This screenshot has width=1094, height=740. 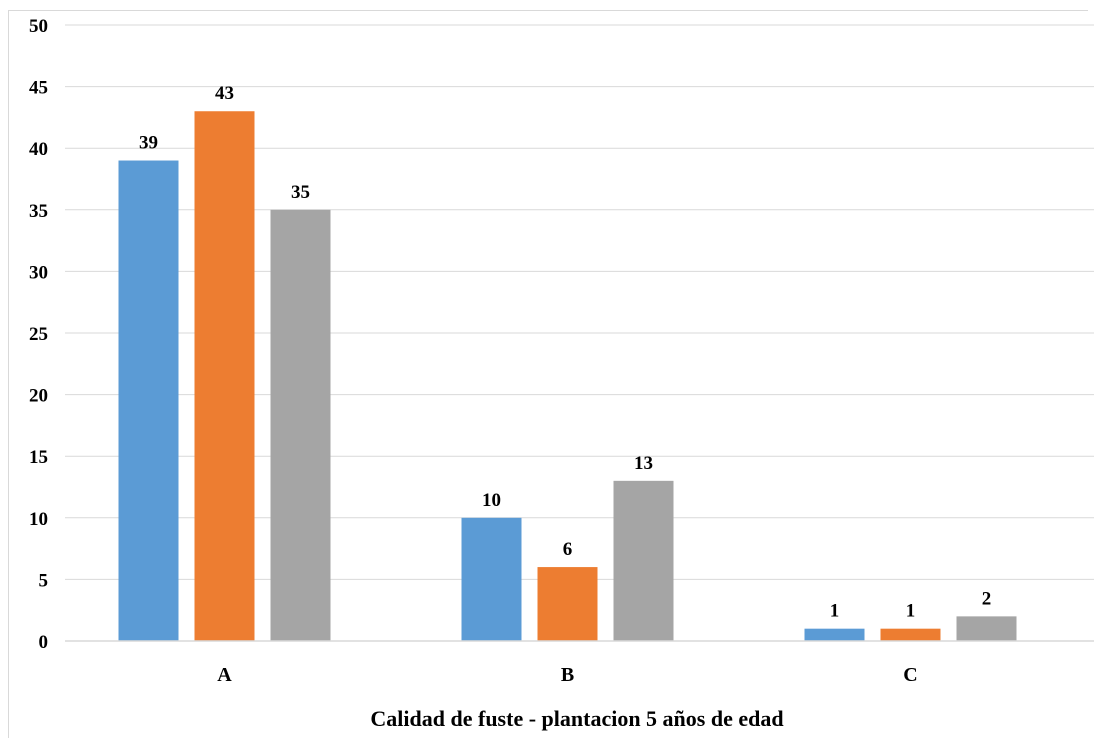 I want to click on category-label: B, so click(x=567, y=675).